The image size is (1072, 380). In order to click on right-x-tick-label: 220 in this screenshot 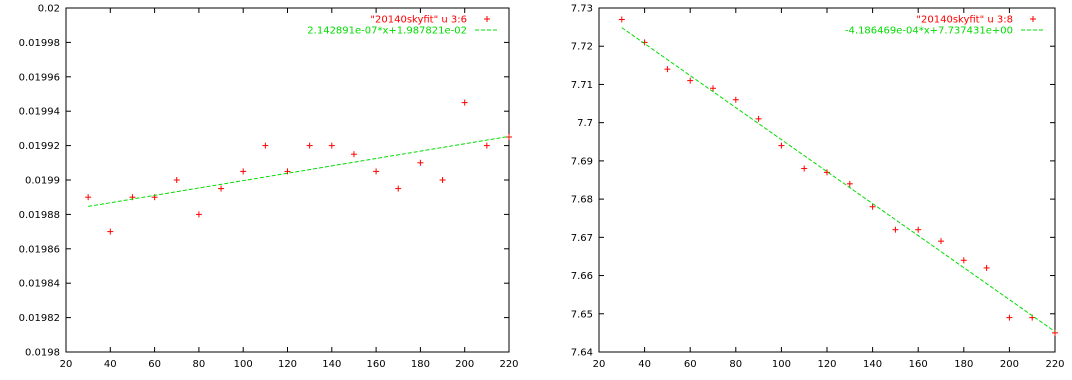, I will do `click(1054, 364)`.